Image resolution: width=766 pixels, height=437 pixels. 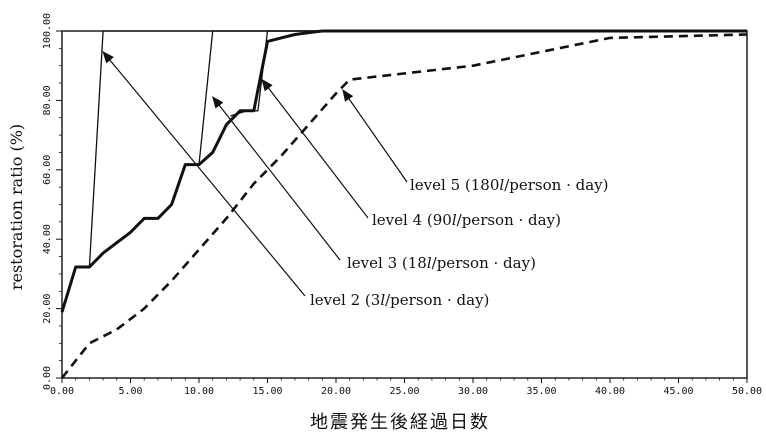 I want to click on y-tick-label: 20.00, so click(x=47, y=309).